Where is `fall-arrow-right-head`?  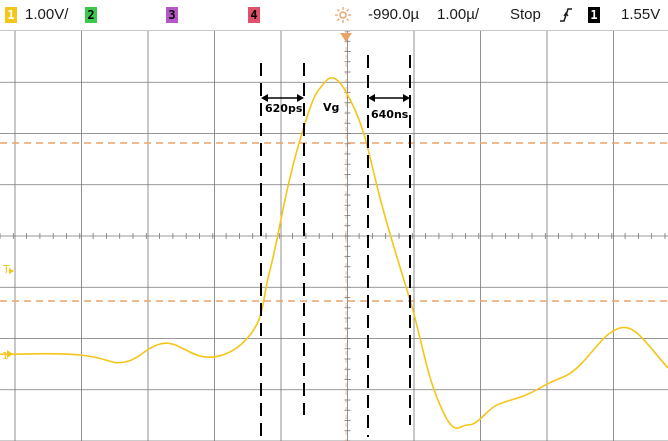 fall-arrow-right-head is located at coordinates (406, 98).